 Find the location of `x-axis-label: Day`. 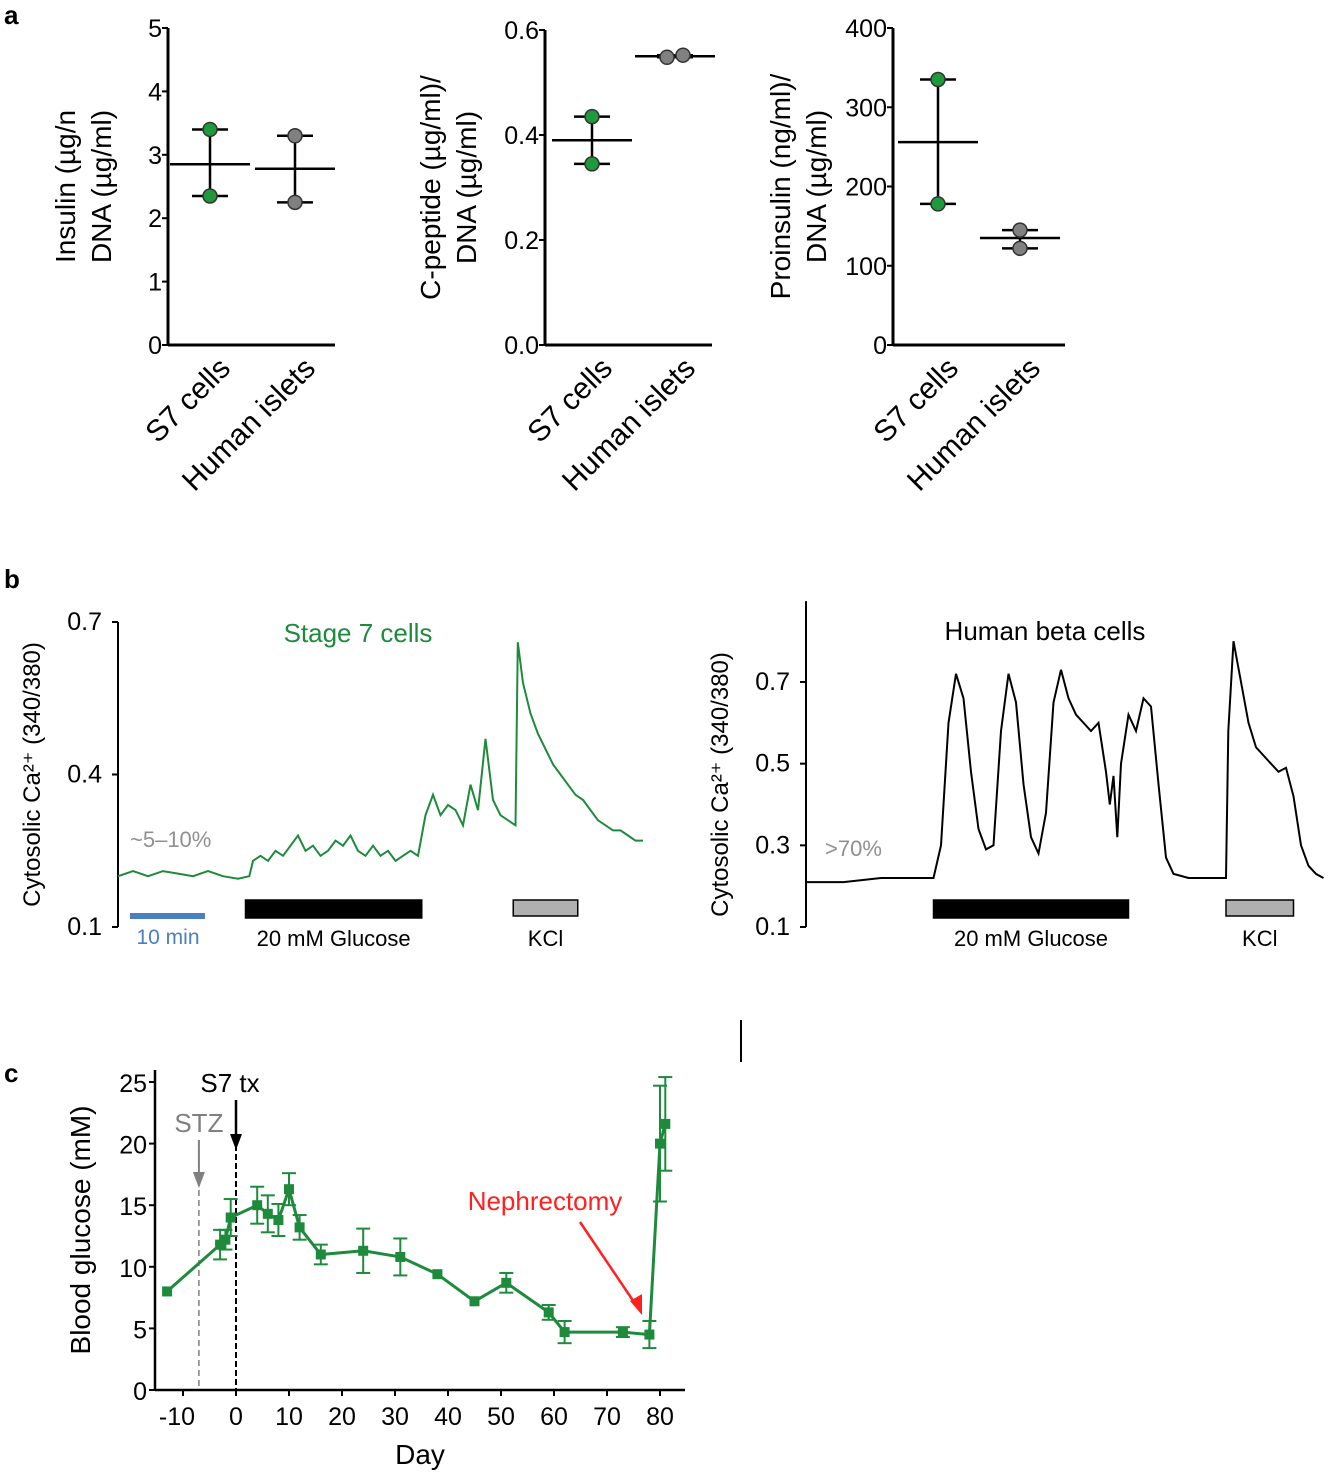

x-axis-label: Day is located at coordinates (420, 1454).